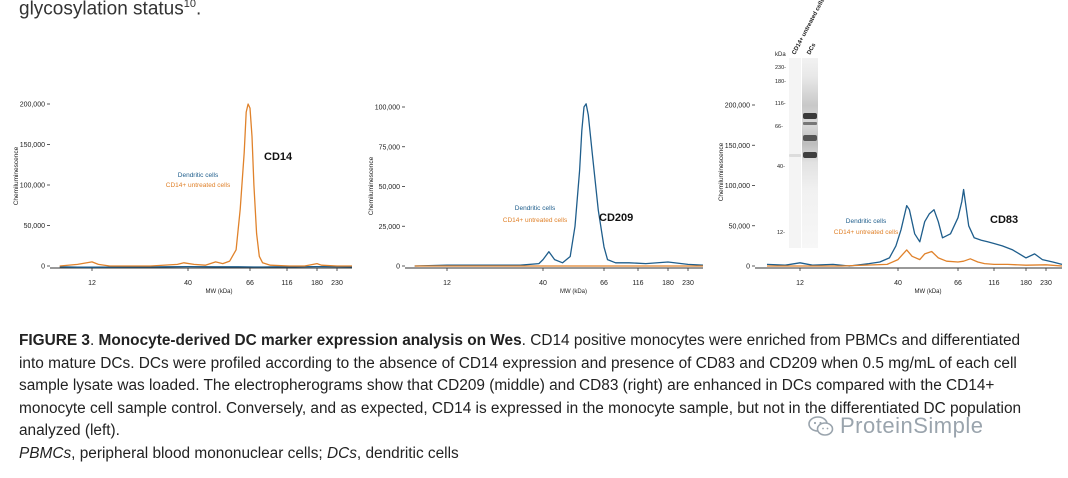  Describe the element at coordinates (45, 453) in the screenshot. I see `abbr-term: PBMCs` at that location.